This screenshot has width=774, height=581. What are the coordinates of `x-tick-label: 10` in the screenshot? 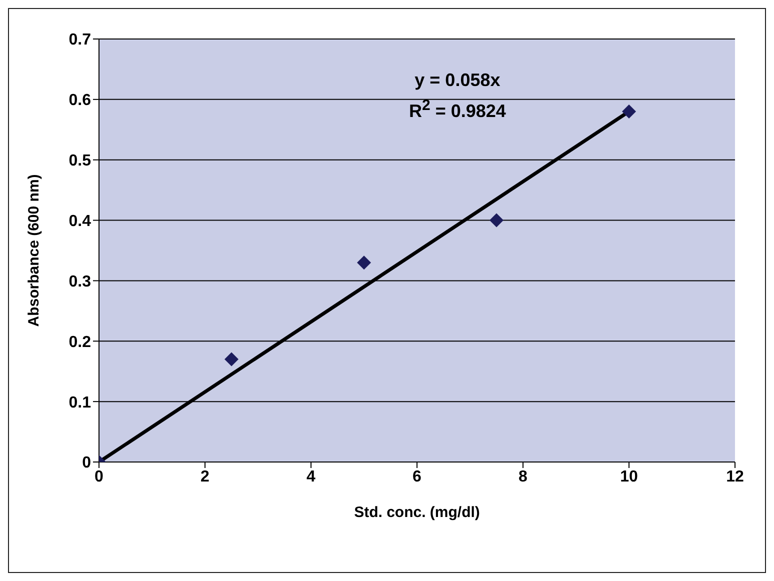 It's located at (629, 477).